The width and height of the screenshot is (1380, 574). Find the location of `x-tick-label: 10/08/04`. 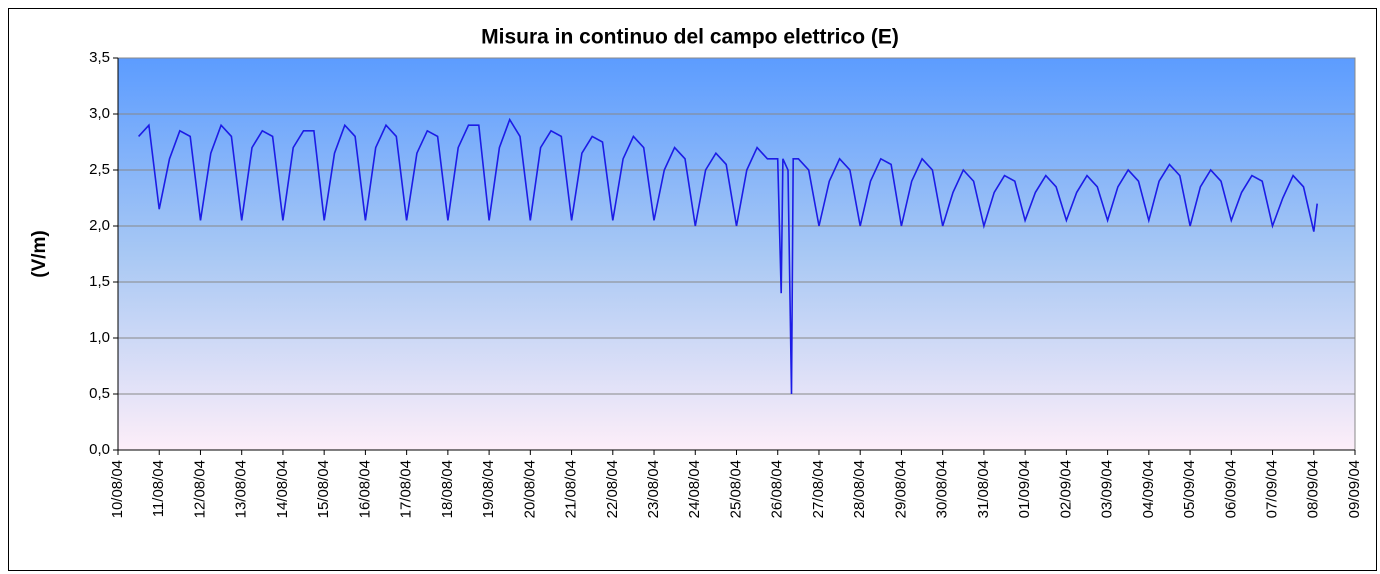

x-tick-label: 10/08/04 is located at coordinates (117, 489).